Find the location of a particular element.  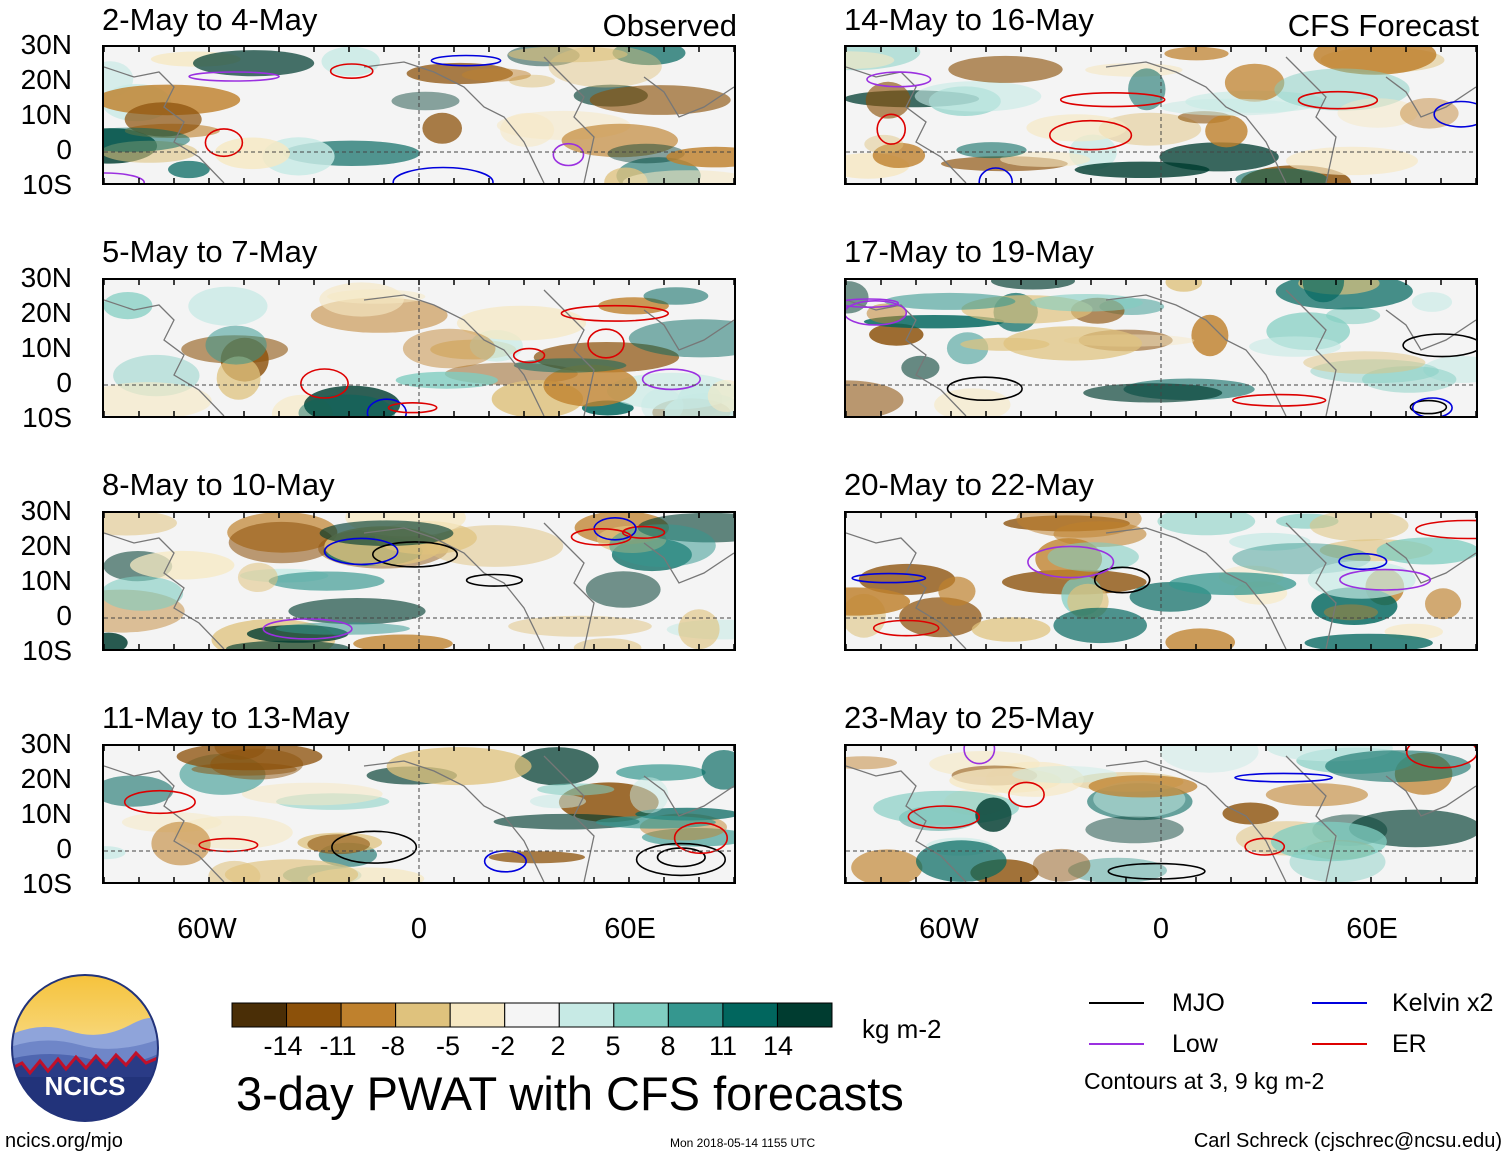

colorbar-label: -2 is located at coordinates (502, 1046).